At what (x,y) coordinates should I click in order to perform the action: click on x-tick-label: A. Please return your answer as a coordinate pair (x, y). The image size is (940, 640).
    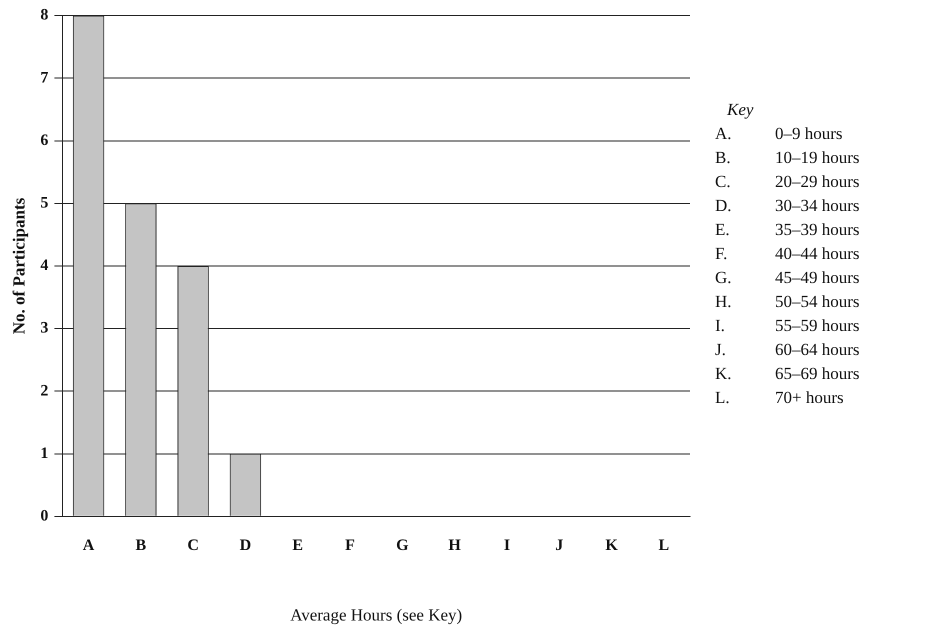
    Looking at the image, I should click on (88, 545).